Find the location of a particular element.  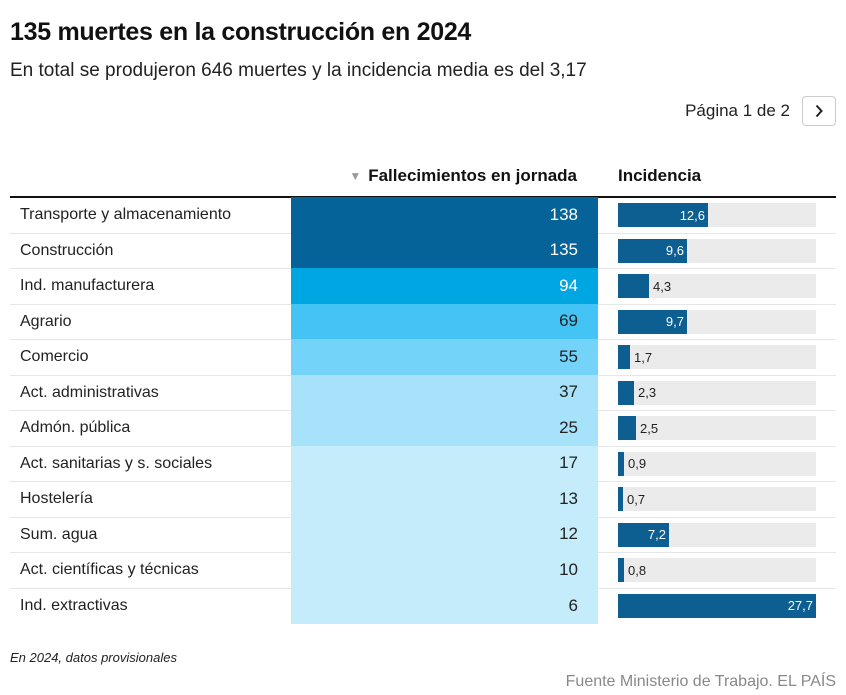

table-row: Comercio 55 1,7 is located at coordinates (423, 357).